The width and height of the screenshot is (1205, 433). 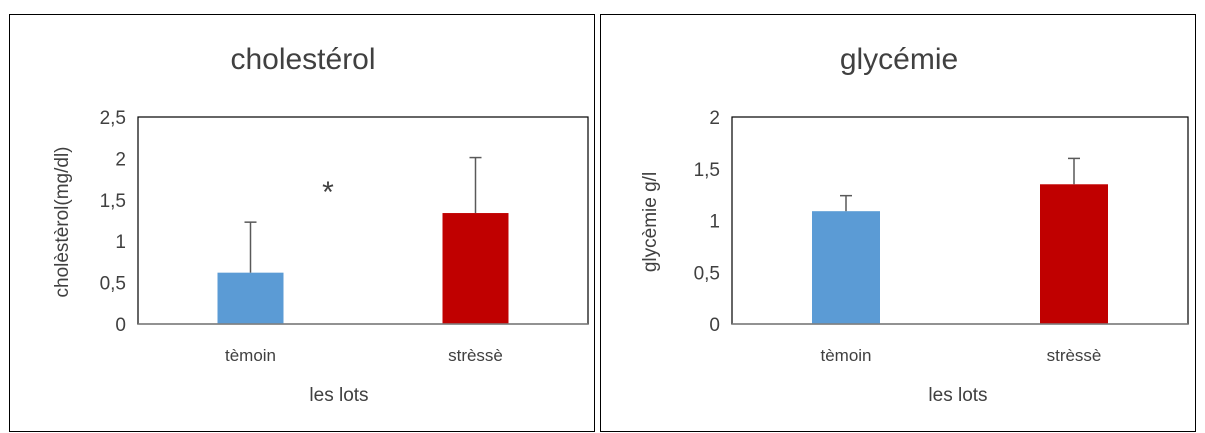 I want to click on chart-title: glycémie, so click(x=899, y=59).